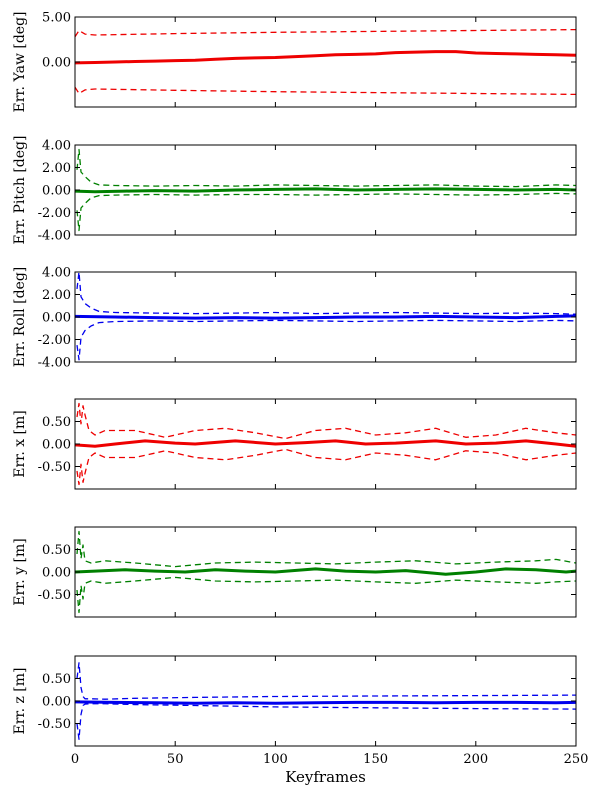 The width and height of the screenshot is (598, 796). What do you see at coordinates (20, 701) in the screenshot?
I see `y-axis-label: Err. z [m]` at bounding box center [20, 701].